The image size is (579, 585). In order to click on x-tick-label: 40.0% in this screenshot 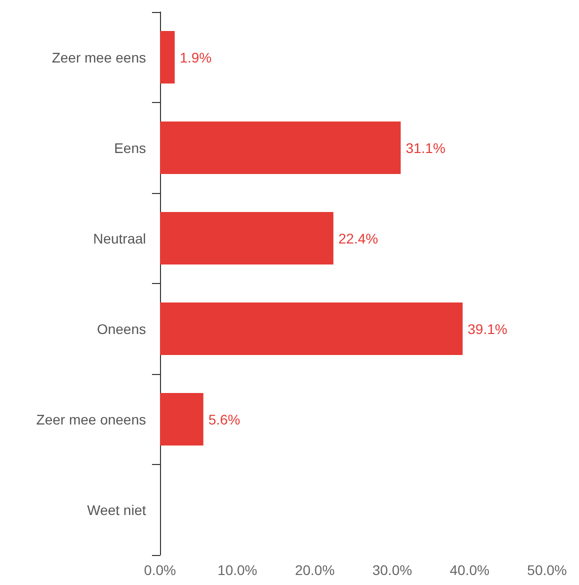, I will do `click(470, 570)`.